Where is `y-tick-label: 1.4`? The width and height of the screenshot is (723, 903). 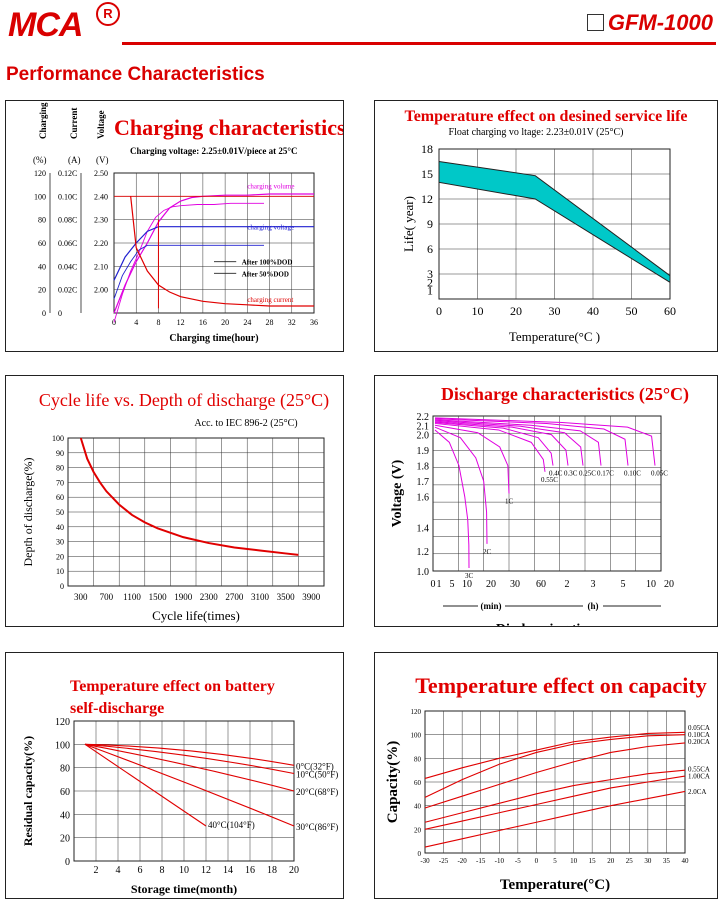 y-tick-label: 1.4 is located at coordinates (423, 529).